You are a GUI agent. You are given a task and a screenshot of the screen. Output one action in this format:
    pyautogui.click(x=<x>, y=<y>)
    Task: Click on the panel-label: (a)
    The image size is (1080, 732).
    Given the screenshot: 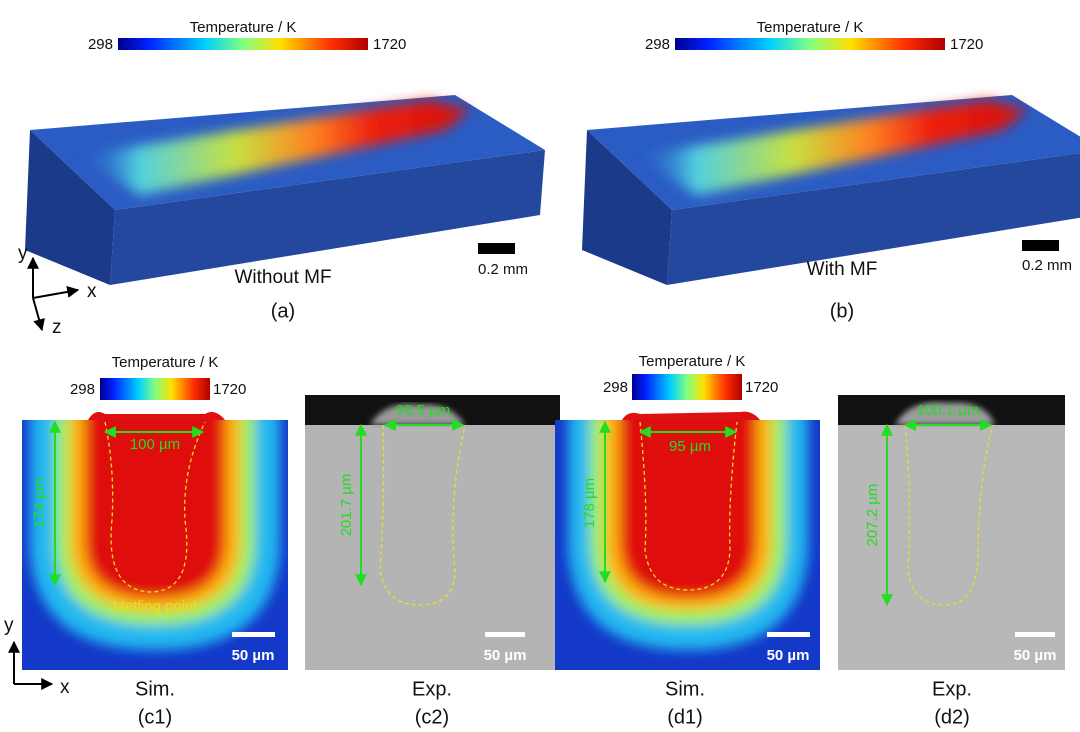 What is the action you would take?
    pyautogui.click(x=283, y=311)
    